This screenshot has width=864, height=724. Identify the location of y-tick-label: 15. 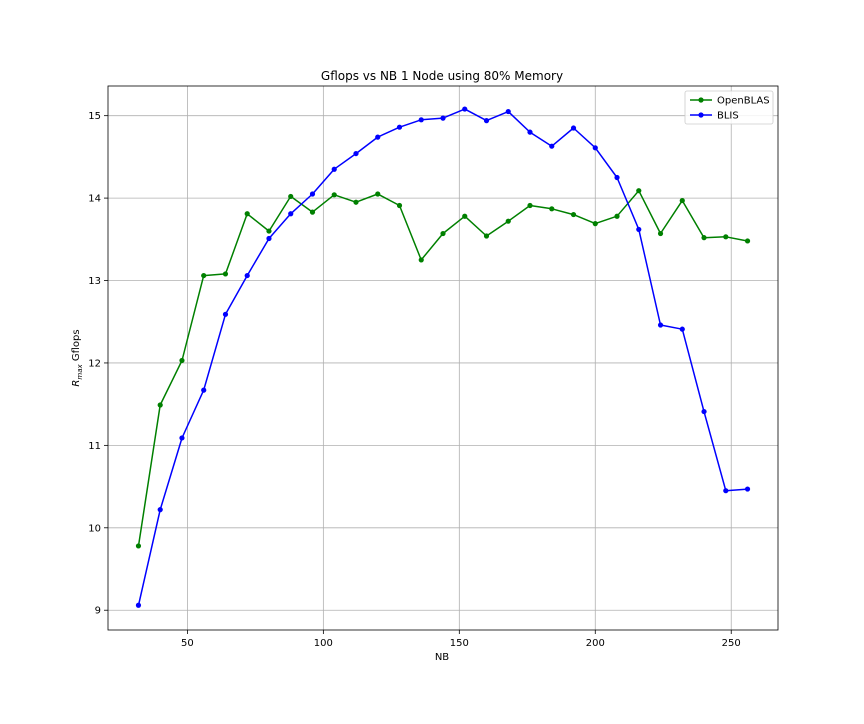
(94, 116).